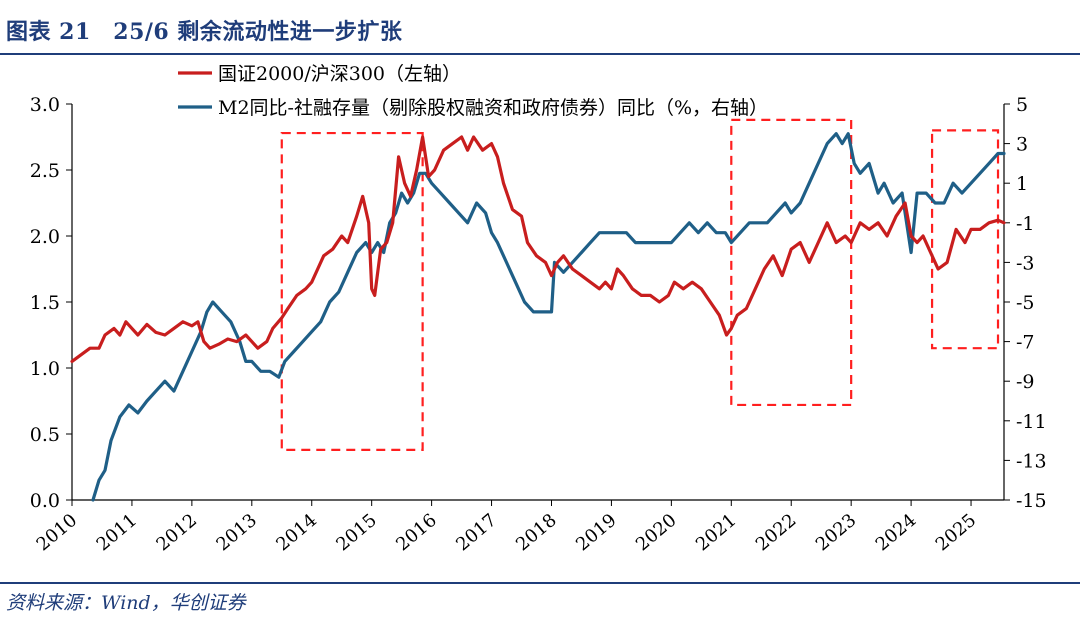 Image resolution: width=1080 pixels, height=622 pixels. Describe the element at coordinates (1025, 303) in the screenshot. I see `right-tick-label: -5` at that location.